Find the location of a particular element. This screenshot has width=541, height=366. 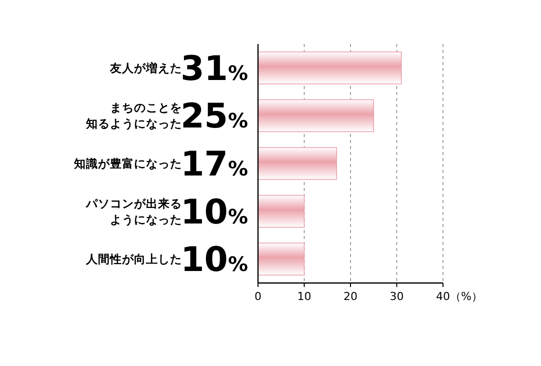

x-tick-label: 30 is located at coordinates (397, 296).